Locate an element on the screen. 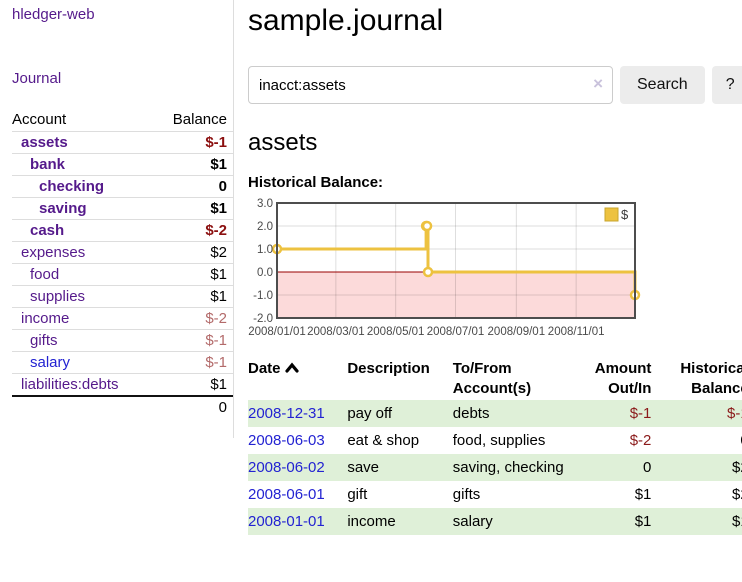  search-form: × Search ? is located at coordinates (495, 85).